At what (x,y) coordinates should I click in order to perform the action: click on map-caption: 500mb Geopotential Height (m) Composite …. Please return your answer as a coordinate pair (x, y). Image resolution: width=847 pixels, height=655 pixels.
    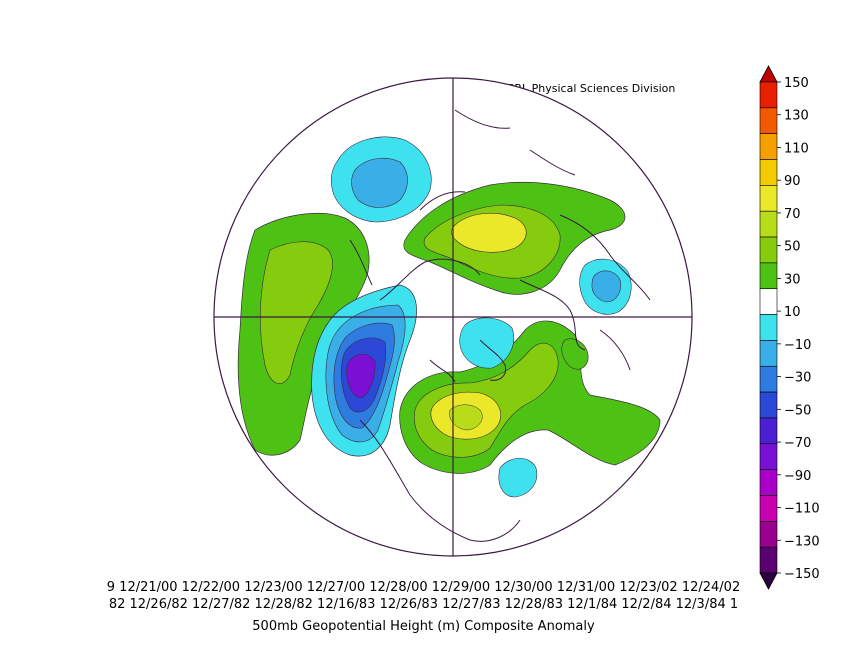
    Looking at the image, I should click on (423, 626).